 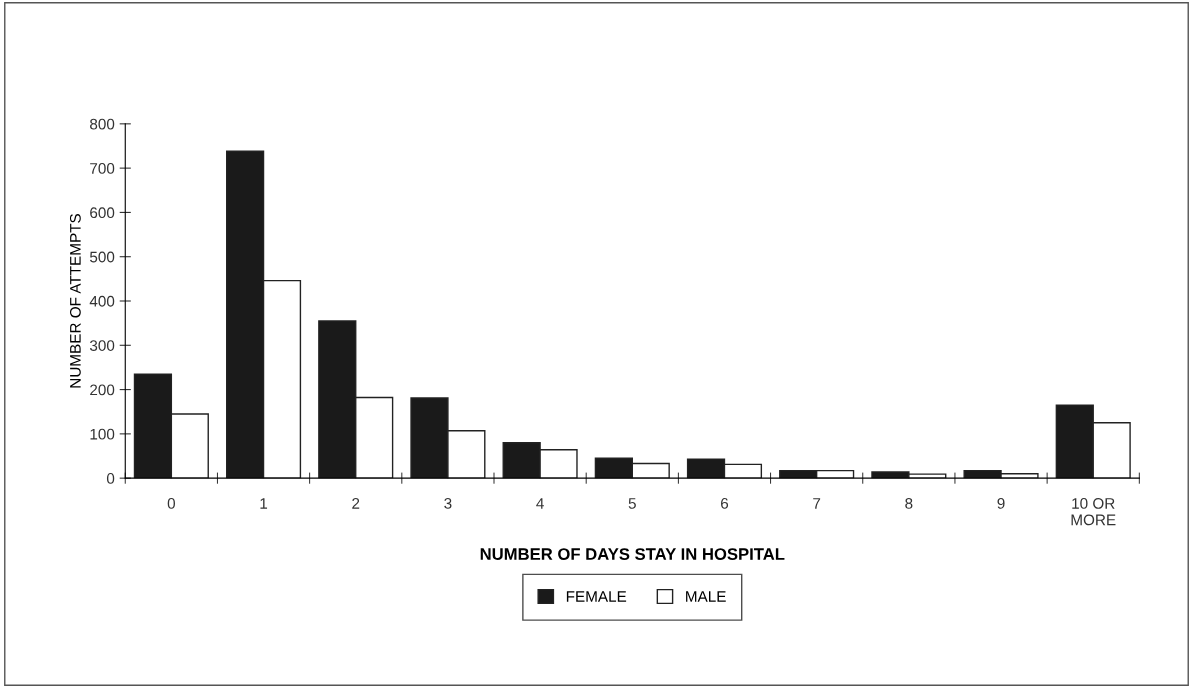 What do you see at coordinates (102, 168) in the screenshot?
I see `y-tick-label: 700` at bounding box center [102, 168].